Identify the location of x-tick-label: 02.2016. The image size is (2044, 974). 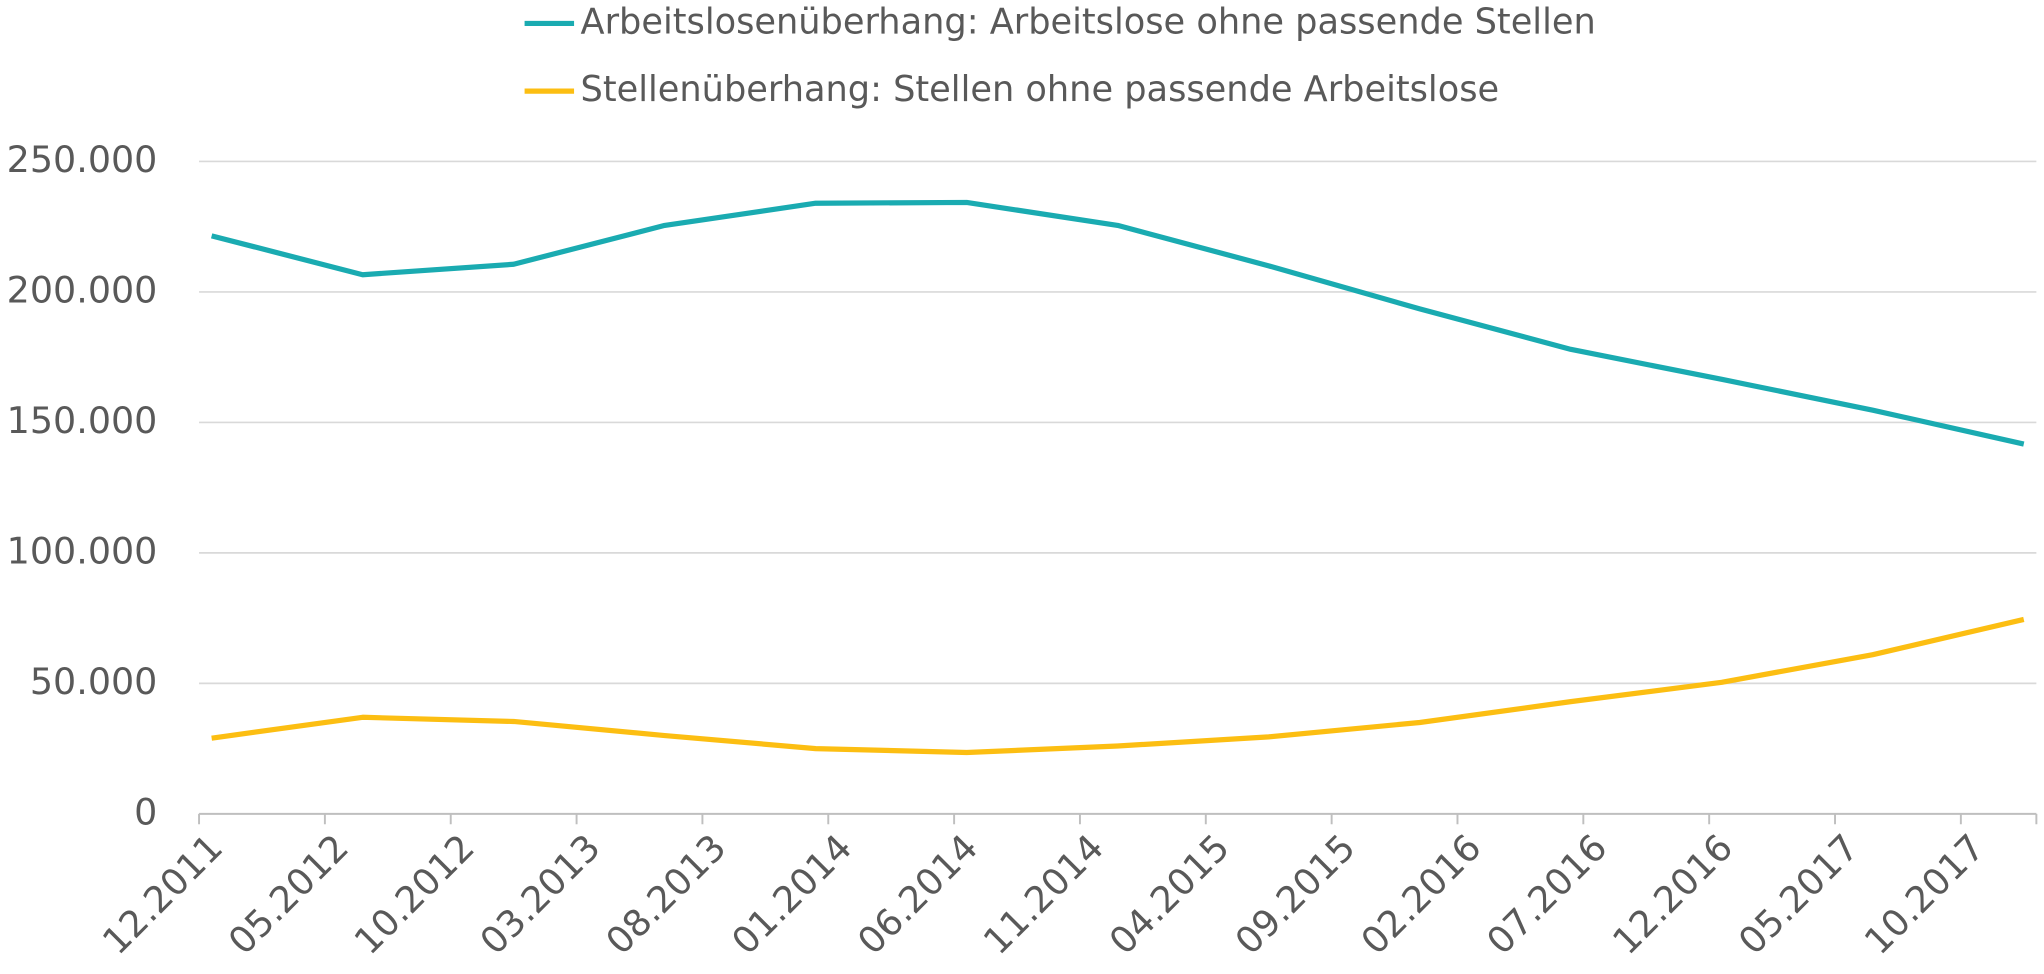
(1421, 894).